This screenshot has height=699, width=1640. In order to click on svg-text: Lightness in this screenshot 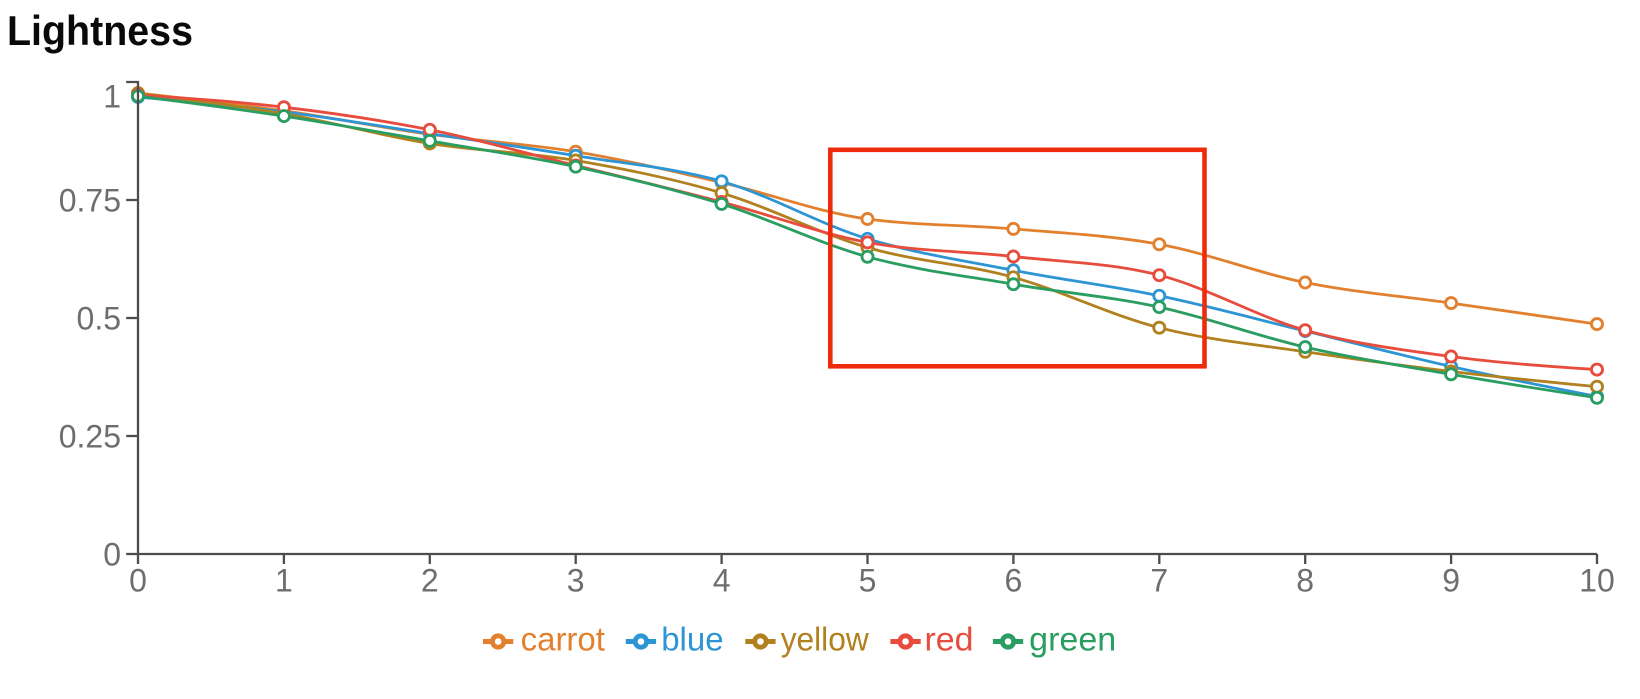, I will do `click(100, 30)`.